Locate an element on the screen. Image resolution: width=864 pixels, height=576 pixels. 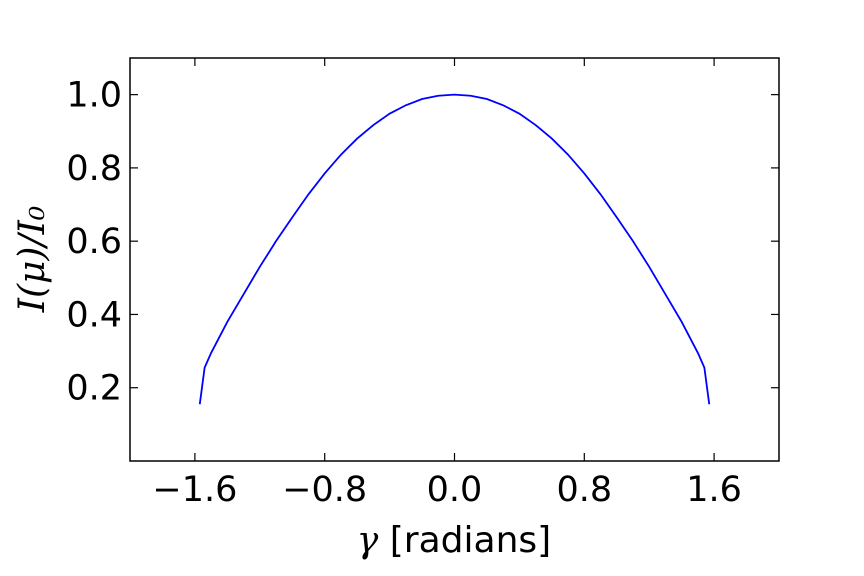
y-tick-label: 0.2 is located at coordinates (94, 389).